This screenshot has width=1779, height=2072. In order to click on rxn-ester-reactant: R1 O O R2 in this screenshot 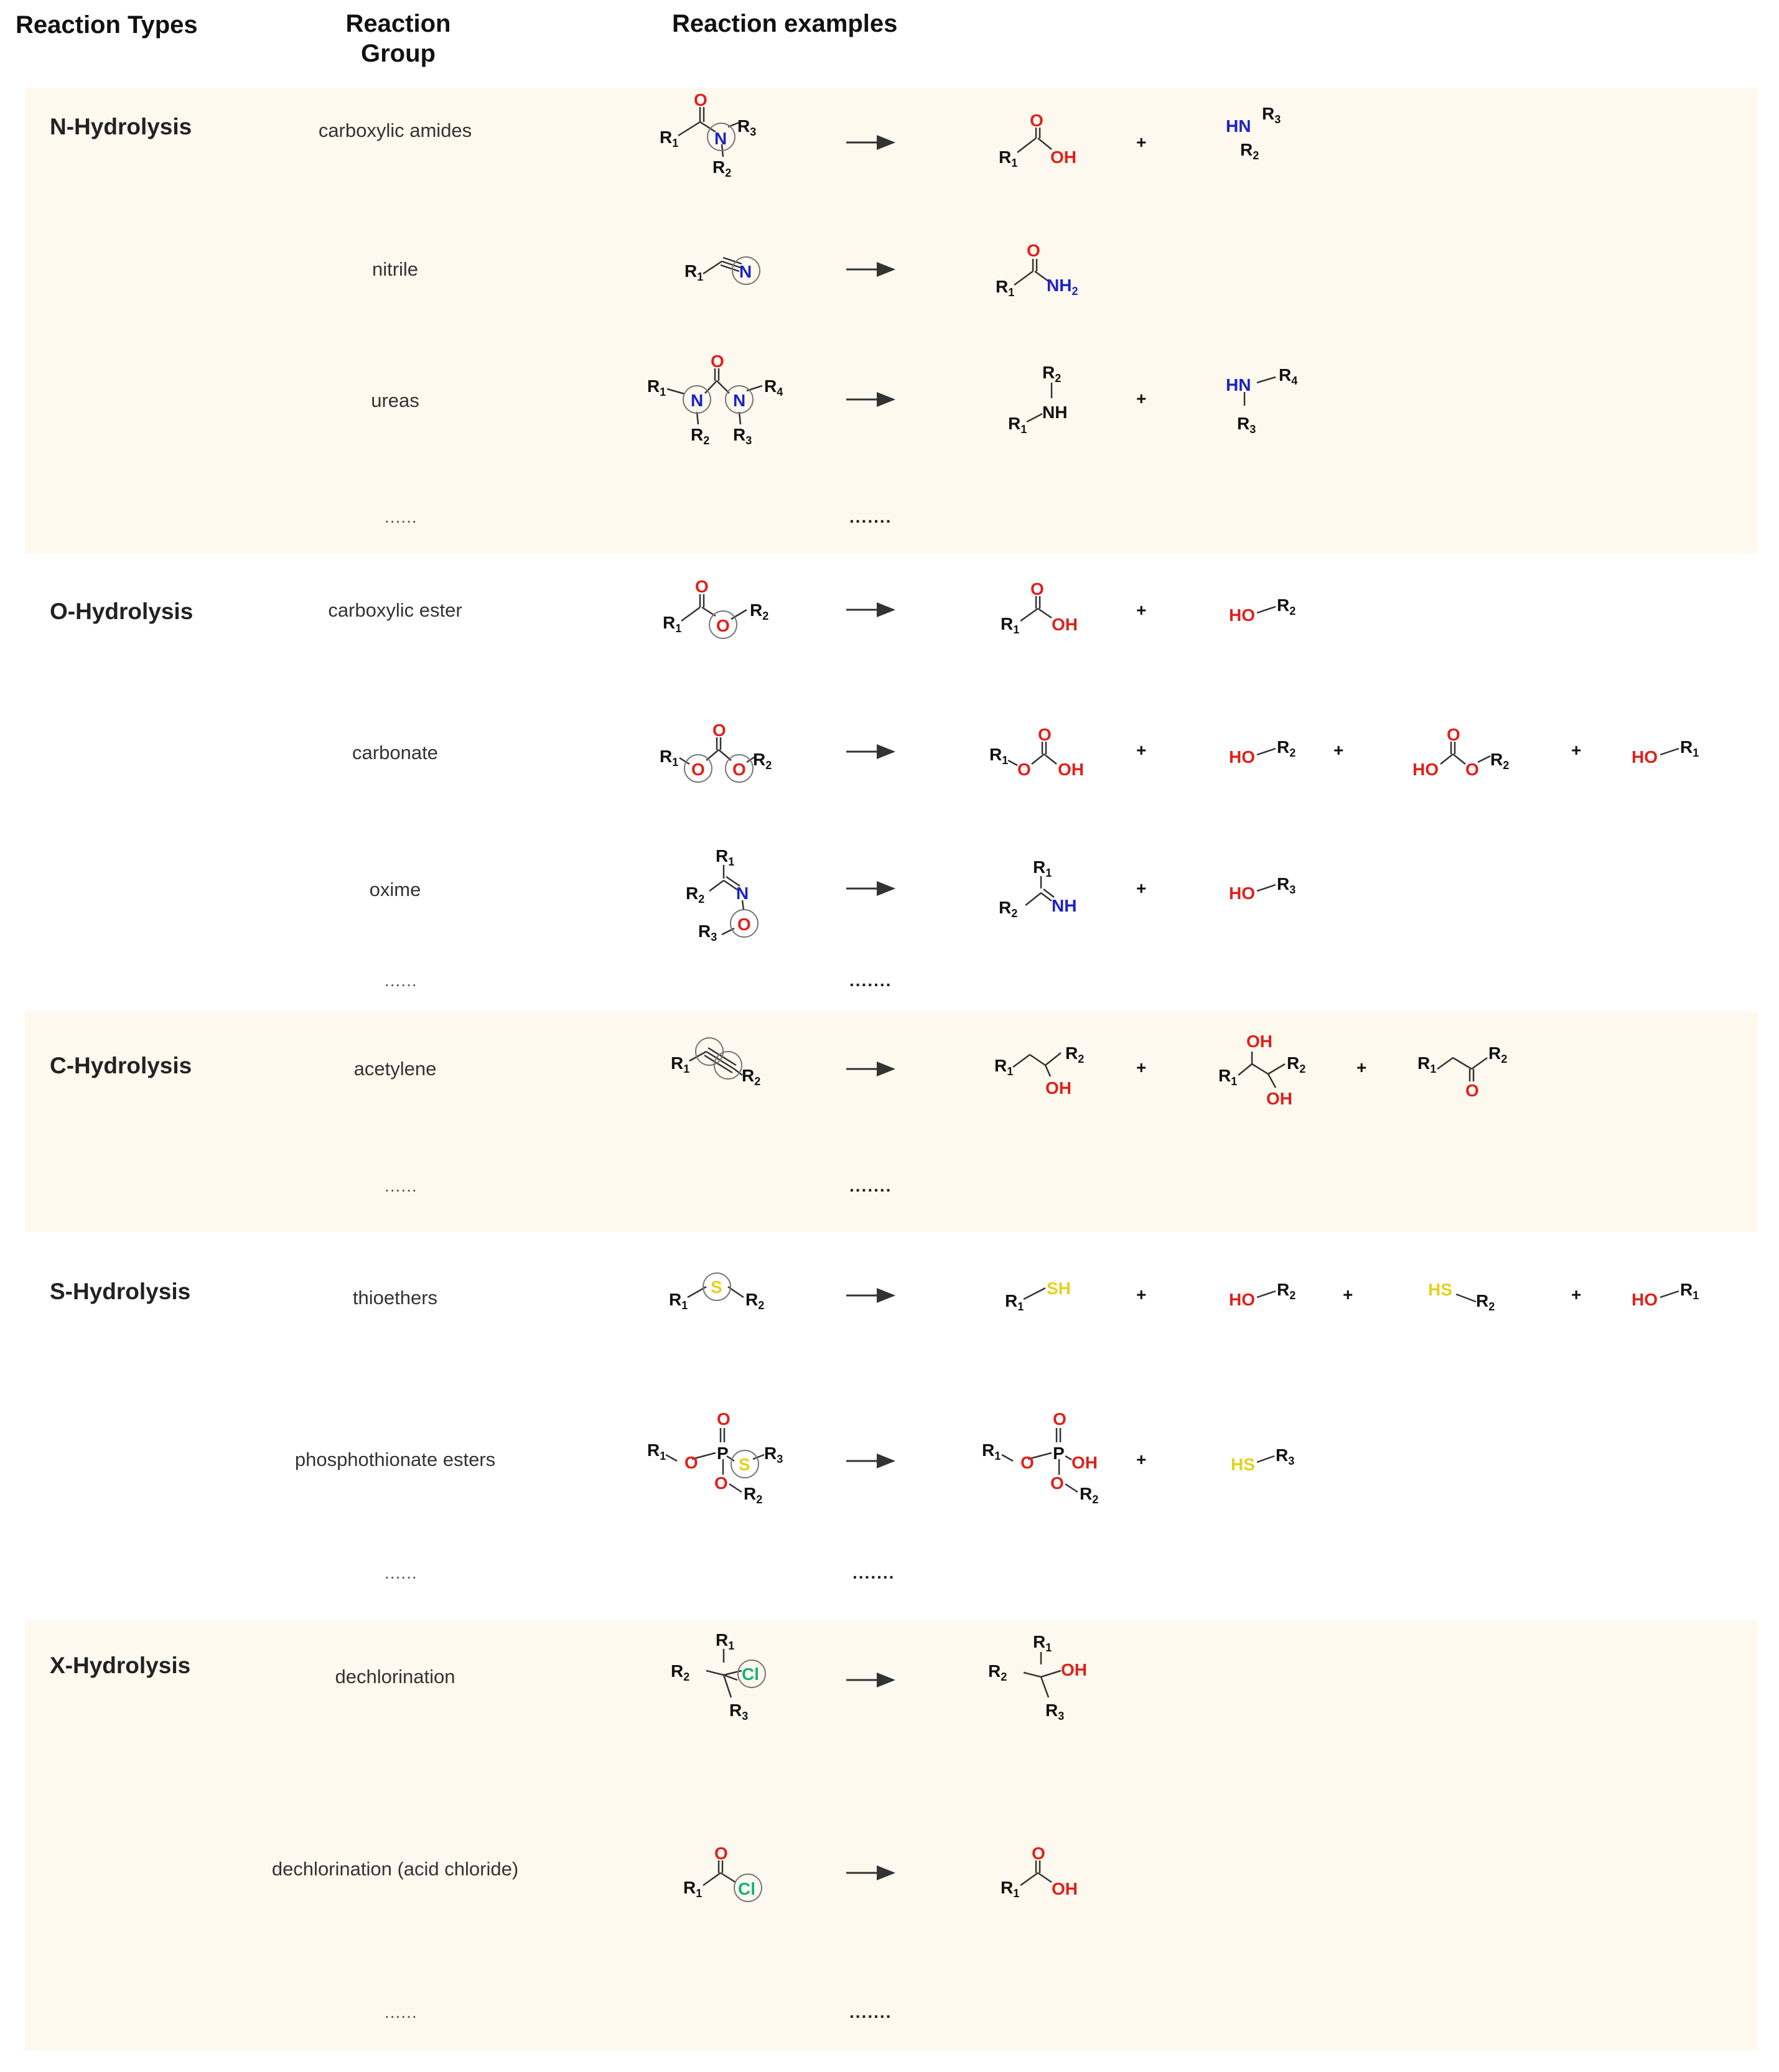, I will do `click(715, 608)`.